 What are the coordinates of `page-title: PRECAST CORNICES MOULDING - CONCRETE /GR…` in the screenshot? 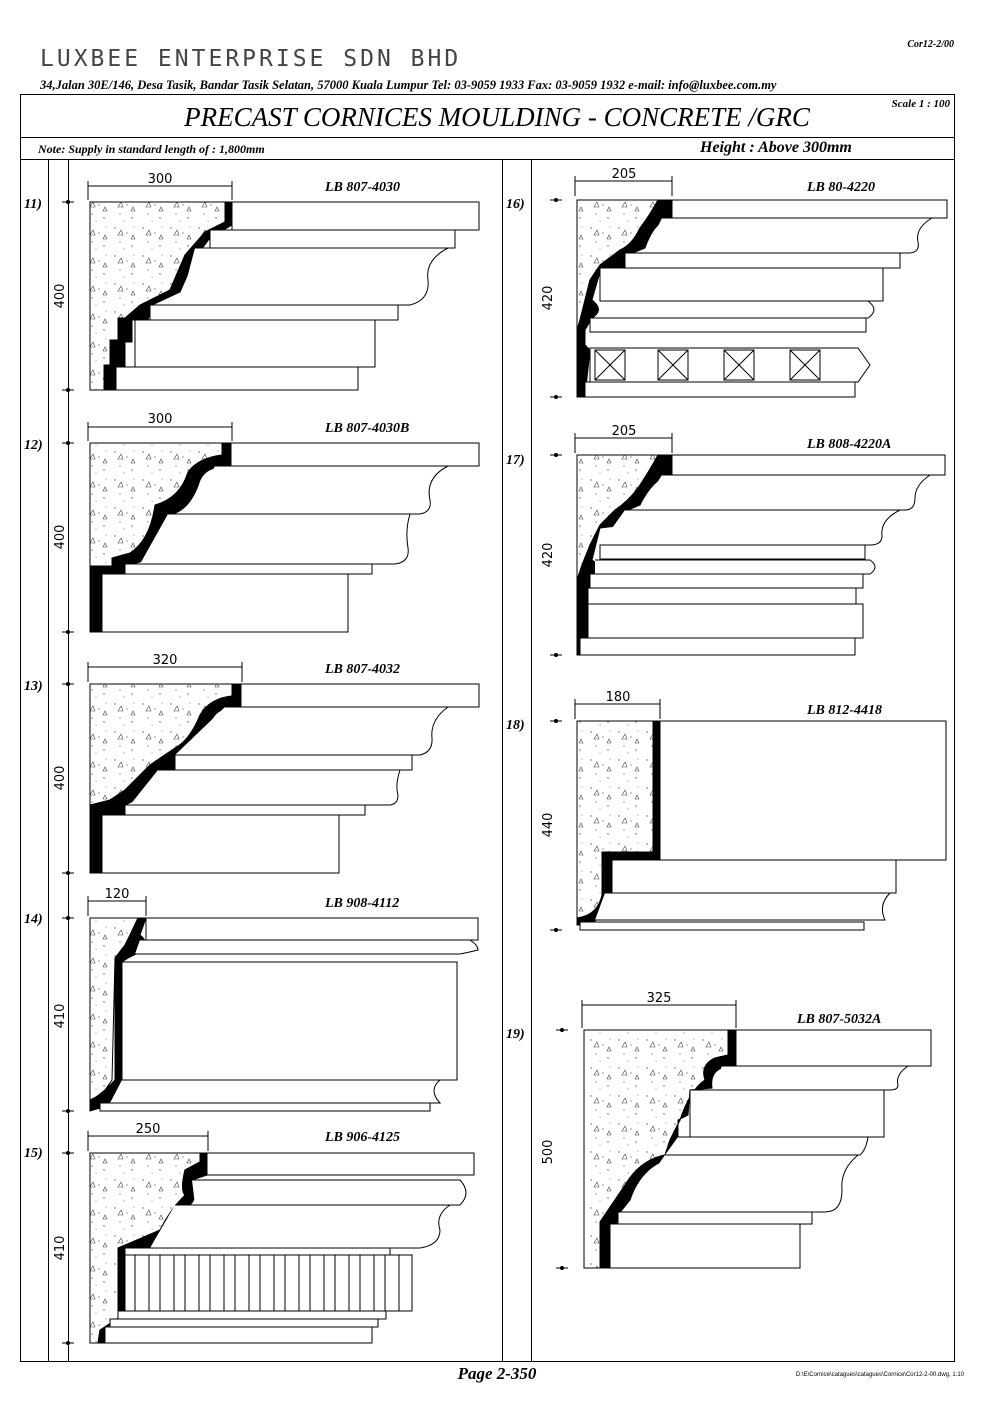 It's located at (497, 117).